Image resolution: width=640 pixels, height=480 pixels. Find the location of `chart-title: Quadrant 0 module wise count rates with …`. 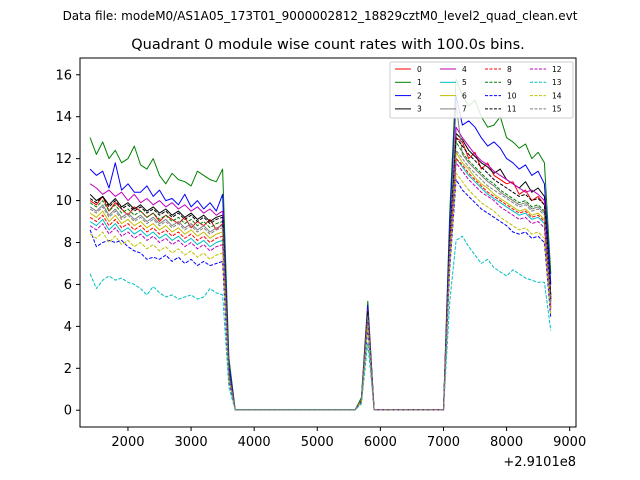

chart-title: Quadrant 0 module wise count rates with … is located at coordinates (328, 45).